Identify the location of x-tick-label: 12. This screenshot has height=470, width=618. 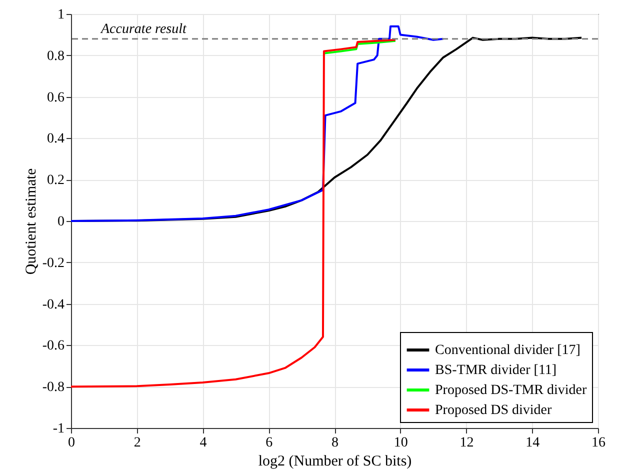
(467, 443).